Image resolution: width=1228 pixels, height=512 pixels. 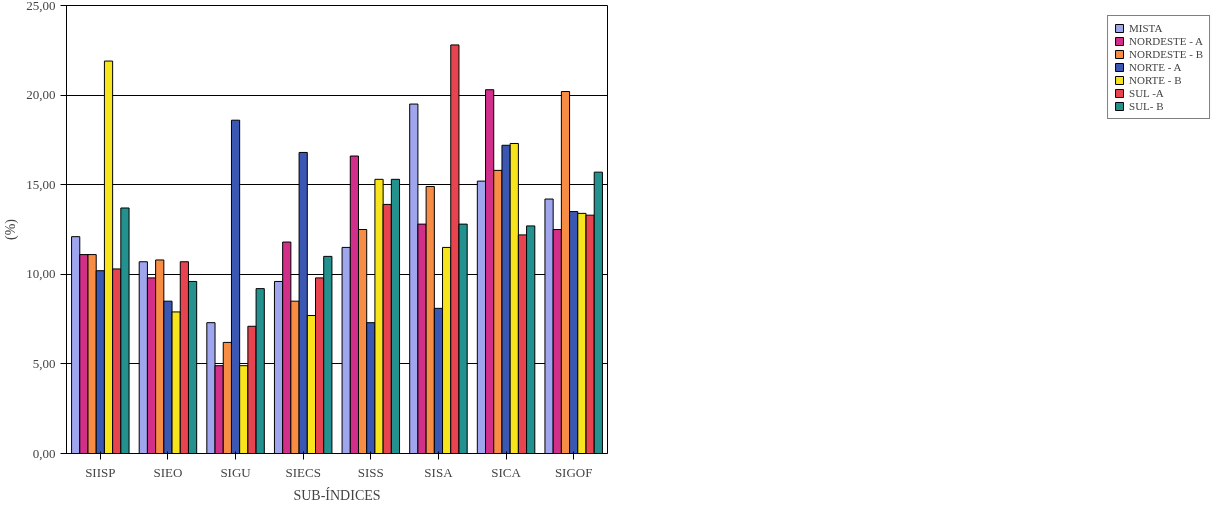 What do you see at coordinates (11, 229) in the screenshot?
I see `y-axis-title: (%)` at bounding box center [11, 229].